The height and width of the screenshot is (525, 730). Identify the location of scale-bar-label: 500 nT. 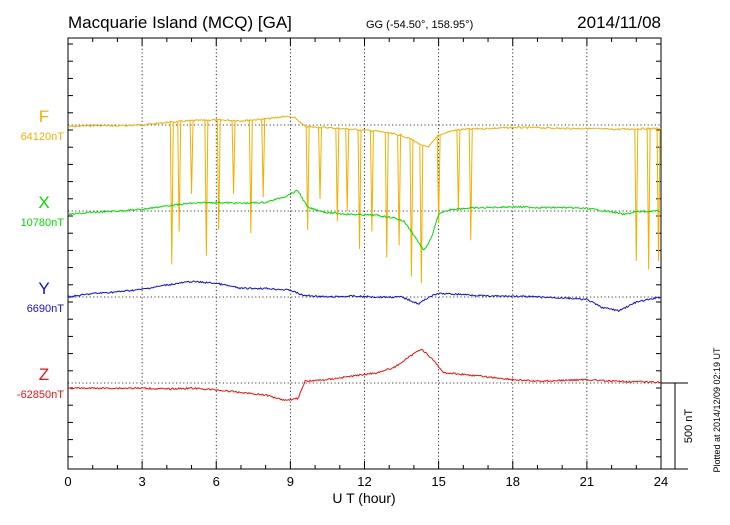
(689, 426).